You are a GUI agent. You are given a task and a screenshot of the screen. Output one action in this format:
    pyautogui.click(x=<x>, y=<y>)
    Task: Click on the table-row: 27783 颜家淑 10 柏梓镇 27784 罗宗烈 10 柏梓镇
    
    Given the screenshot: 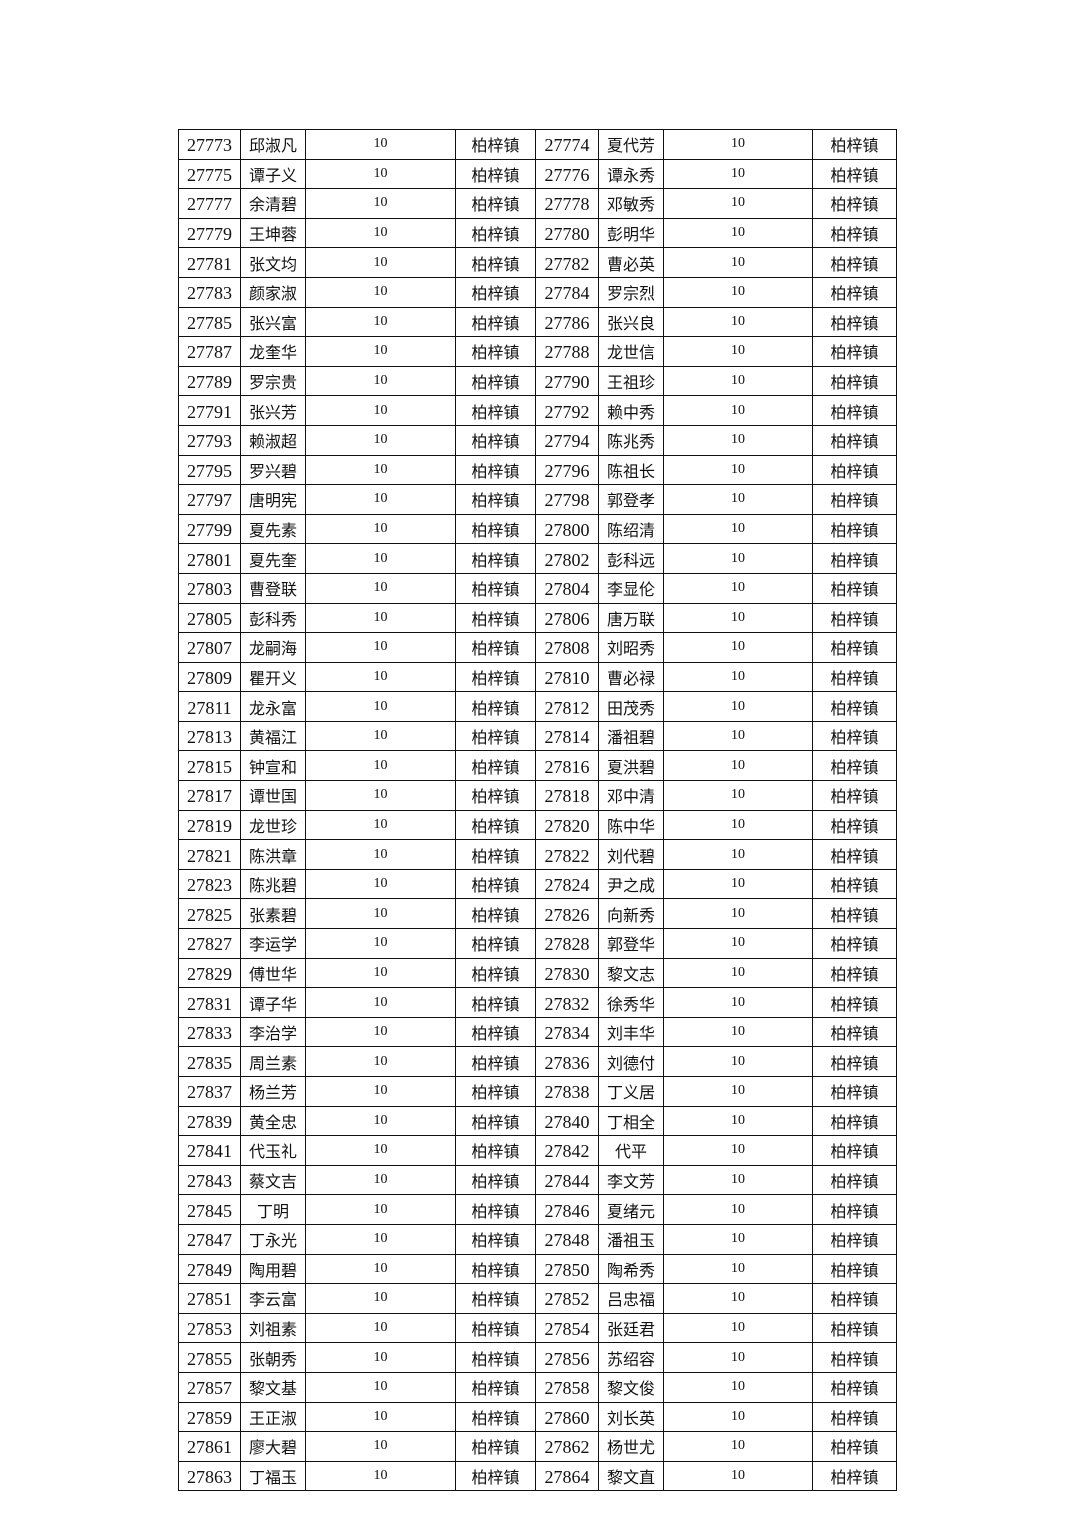 What is the action you would take?
    pyautogui.click(x=537, y=292)
    